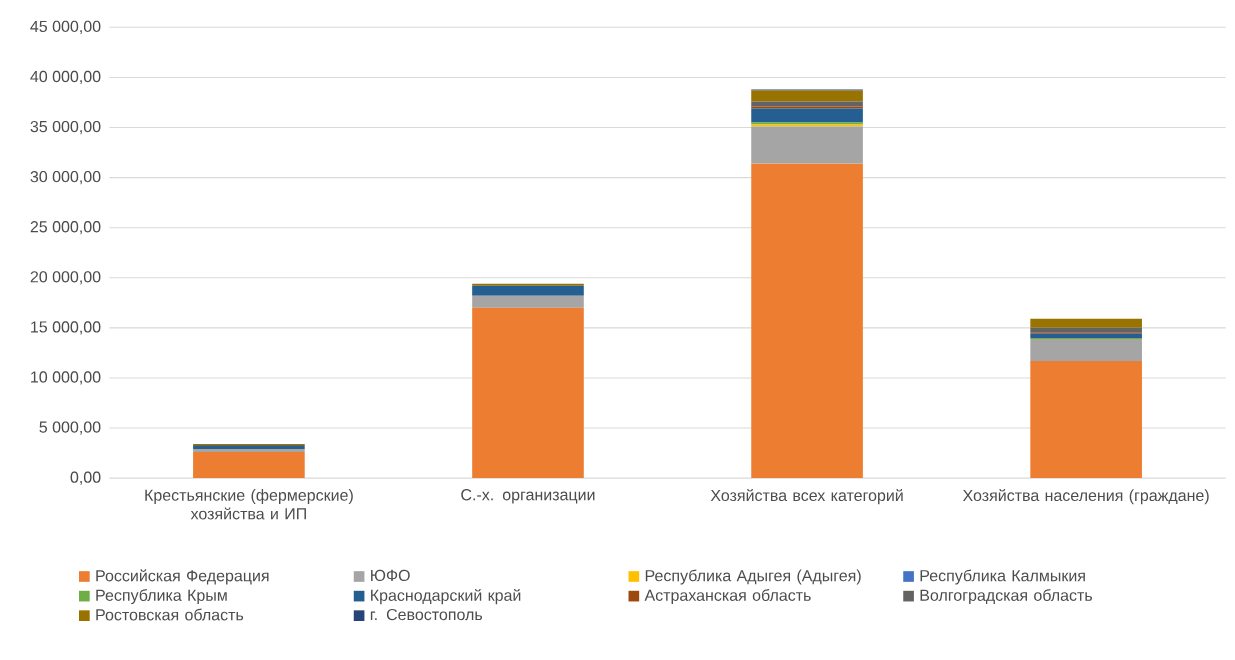  Describe the element at coordinates (528, 496) in the screenshot. I see `x-tick-label: С.-х. организации` at that location.